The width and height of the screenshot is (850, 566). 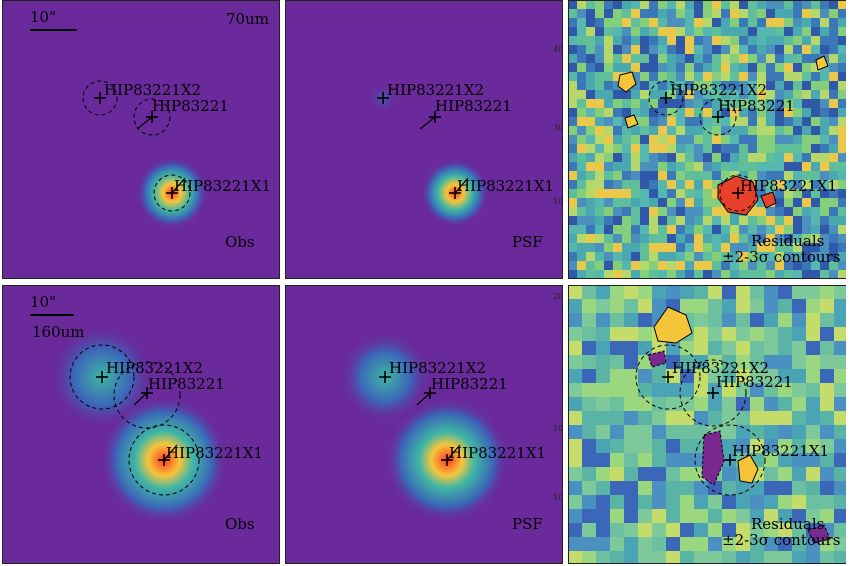 I want to click on band-label: 70um, so click(x=247, y=19).